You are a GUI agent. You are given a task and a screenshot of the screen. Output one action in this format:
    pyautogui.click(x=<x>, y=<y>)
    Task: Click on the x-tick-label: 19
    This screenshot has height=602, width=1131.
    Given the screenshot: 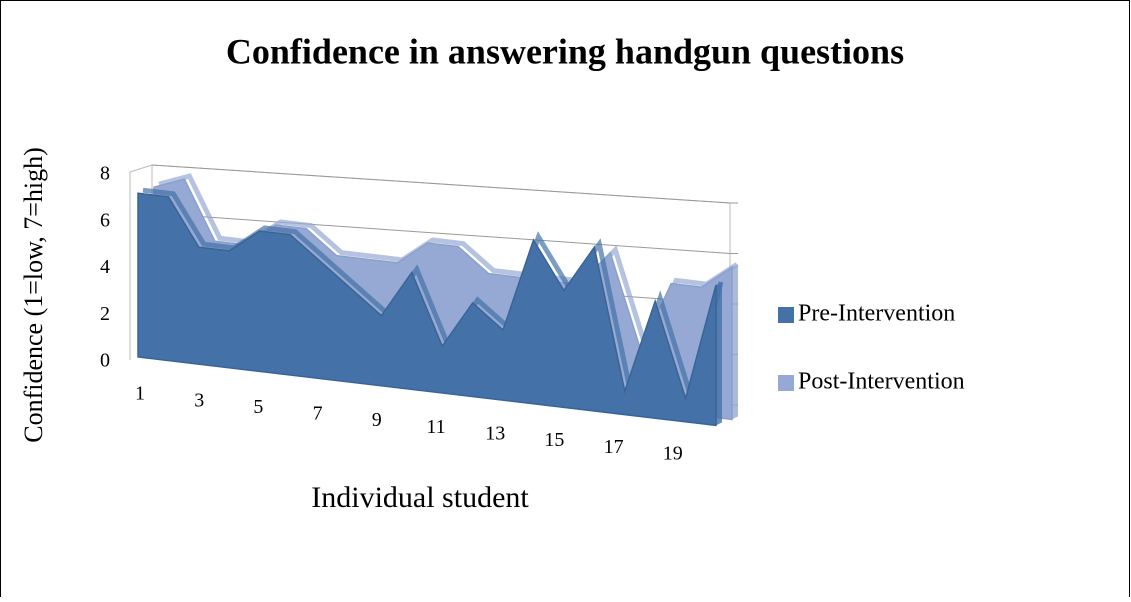 What is the action you would take?
    pyautogui.click(x=673, y=454)
    